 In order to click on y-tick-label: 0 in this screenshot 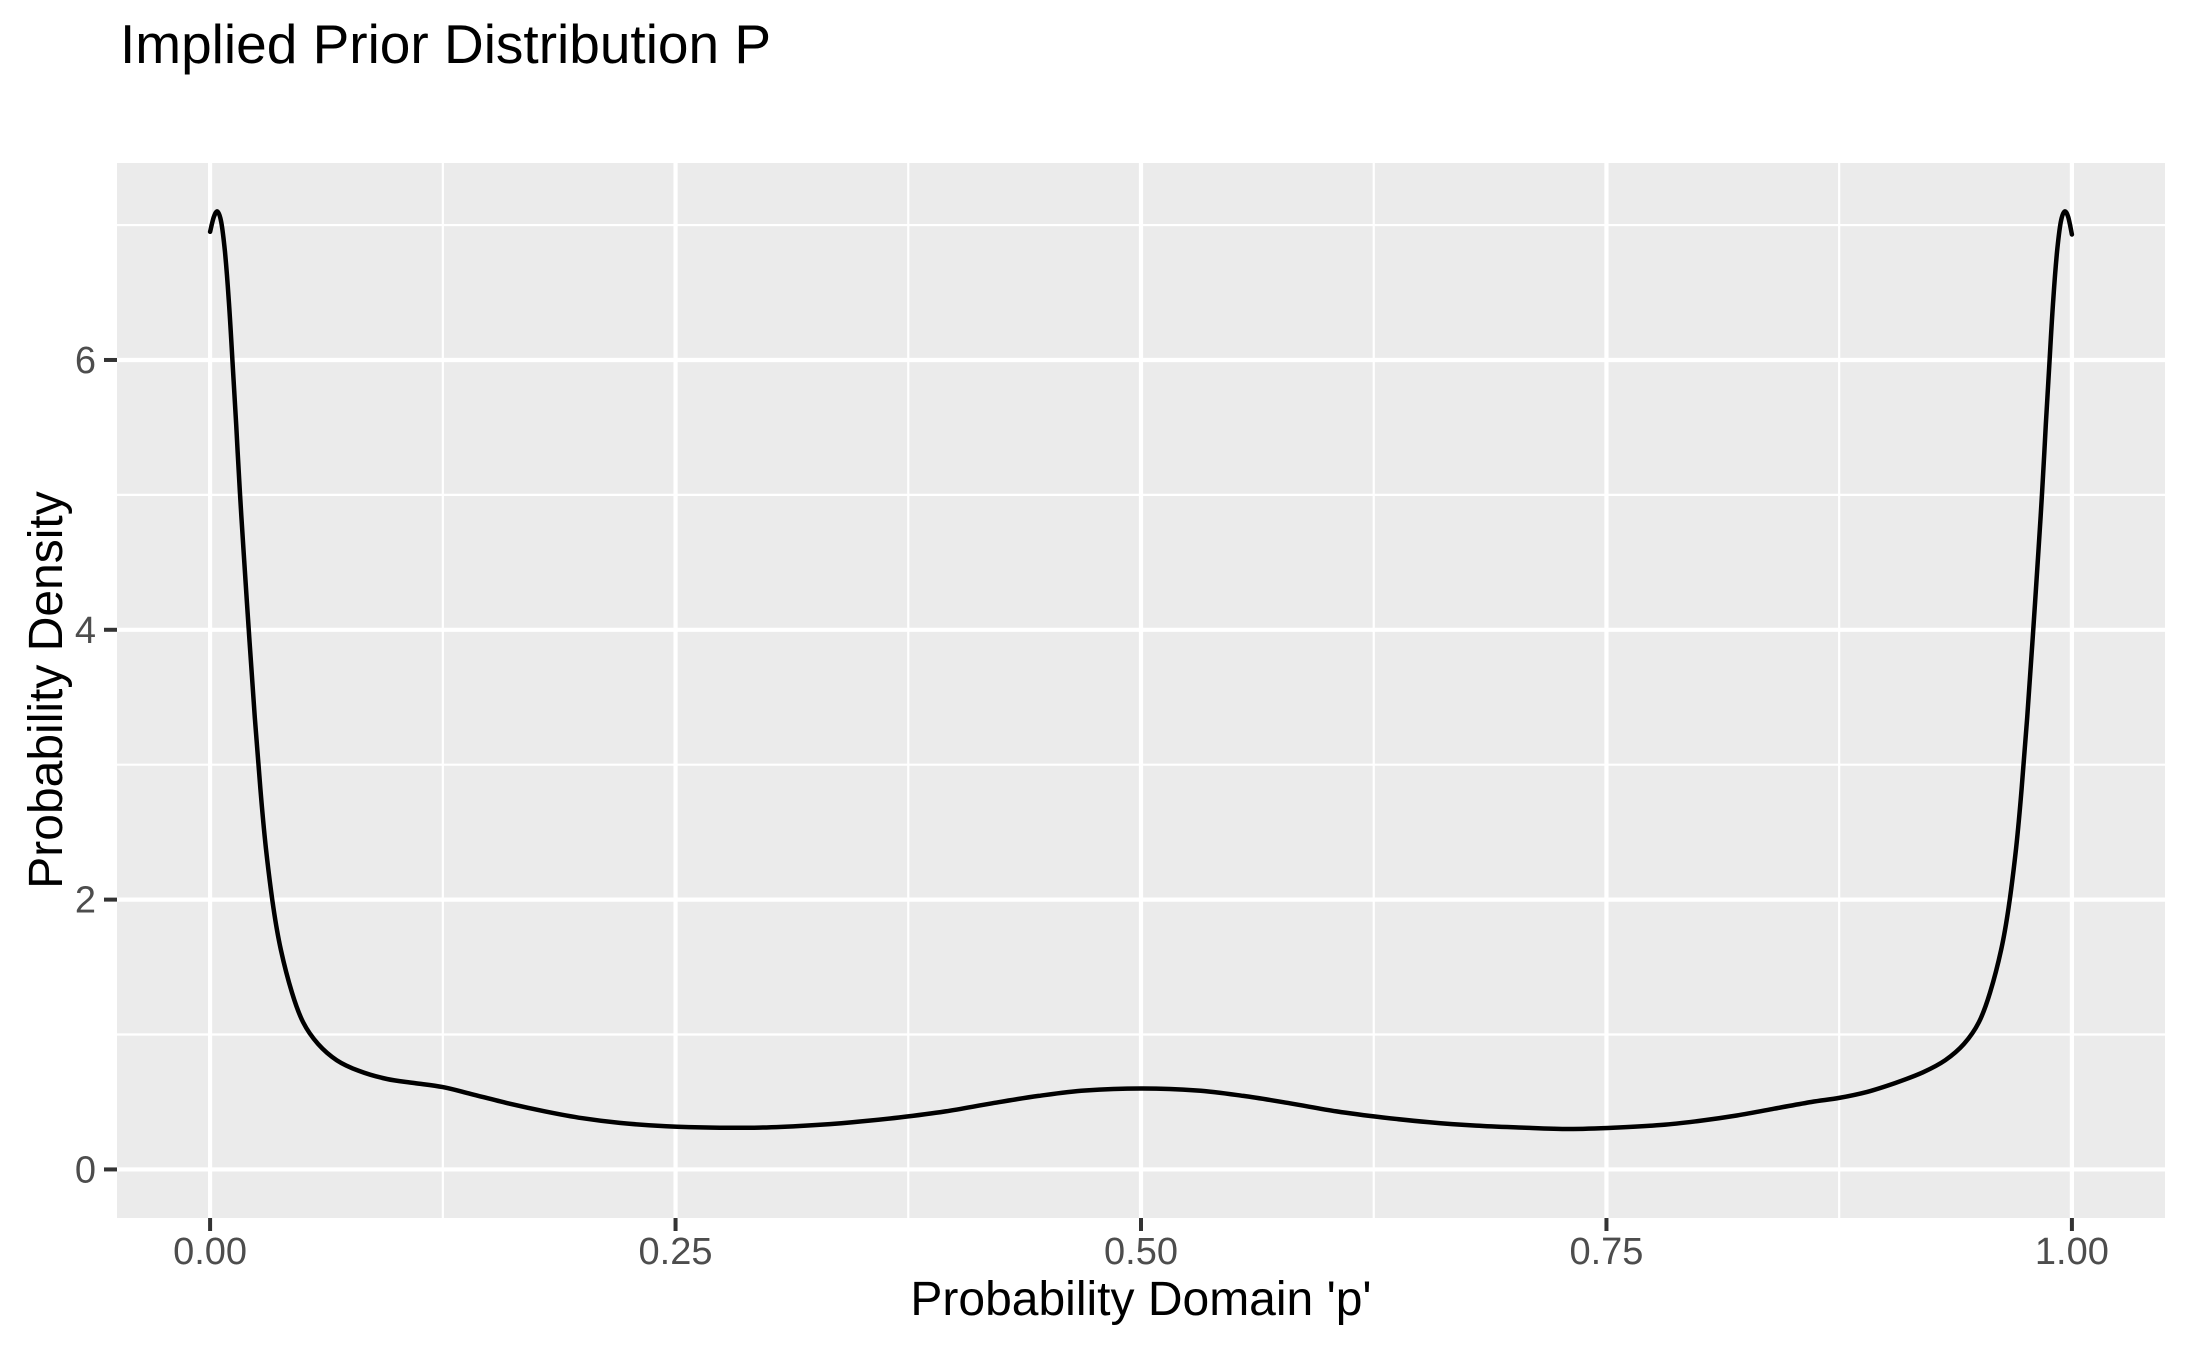, I will do `click(85, 1170)`.